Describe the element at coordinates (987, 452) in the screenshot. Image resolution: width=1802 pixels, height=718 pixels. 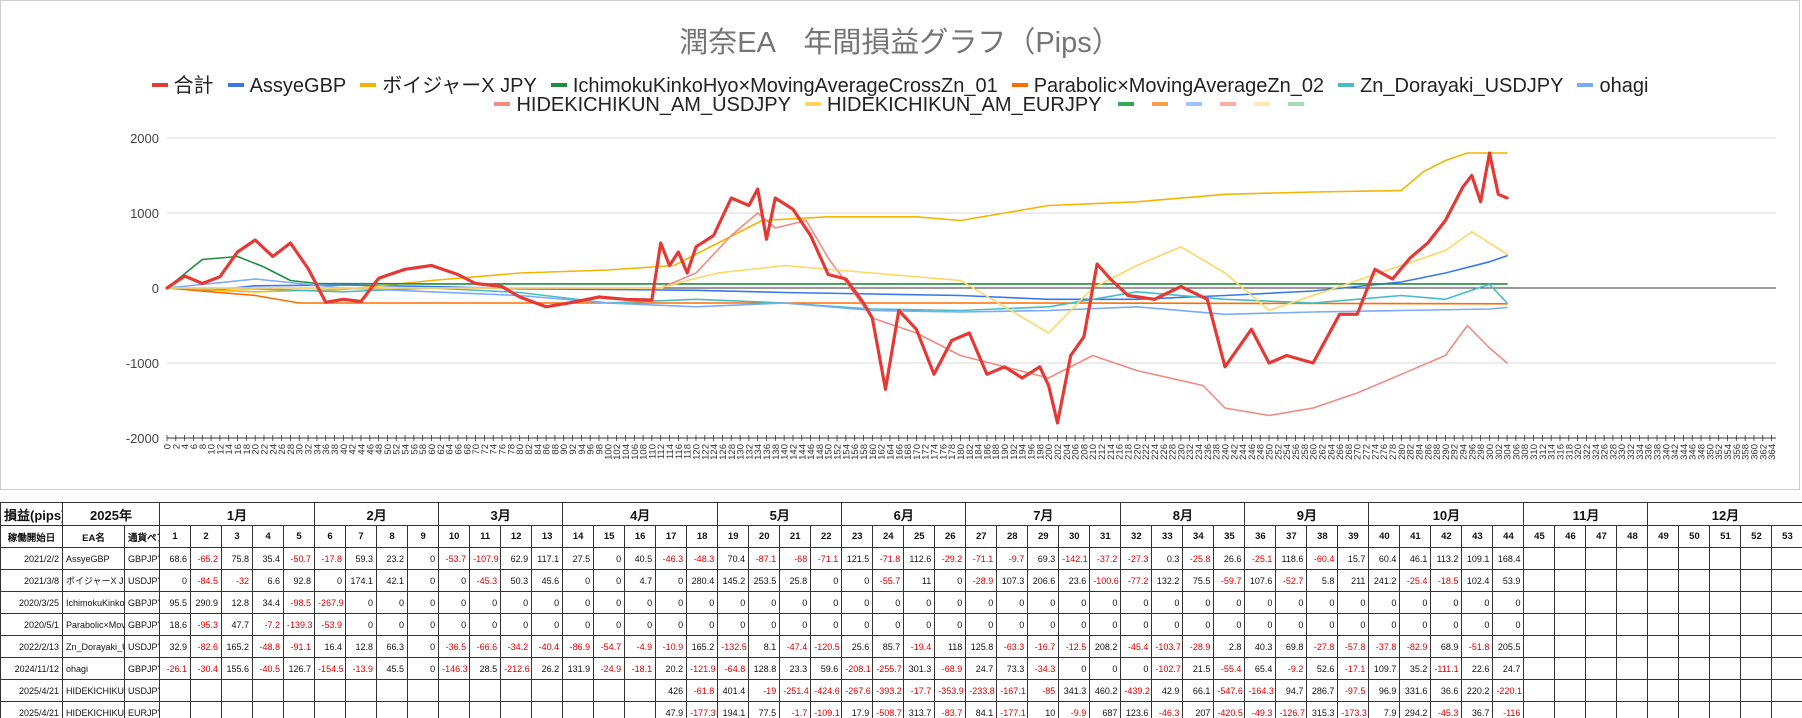
I see `x-tick-label: 186` at that location.